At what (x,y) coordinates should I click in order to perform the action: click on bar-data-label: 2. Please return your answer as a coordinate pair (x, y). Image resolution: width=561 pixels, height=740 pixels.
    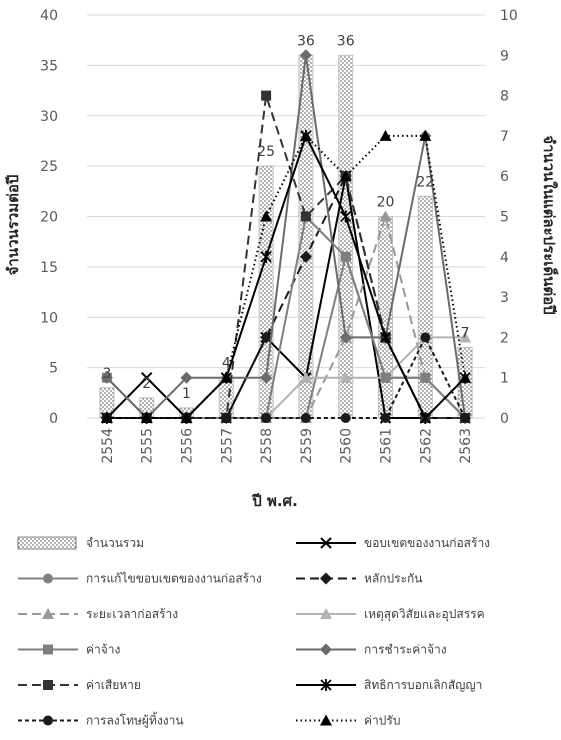
    Looking at the image, I should click on (146, 384).